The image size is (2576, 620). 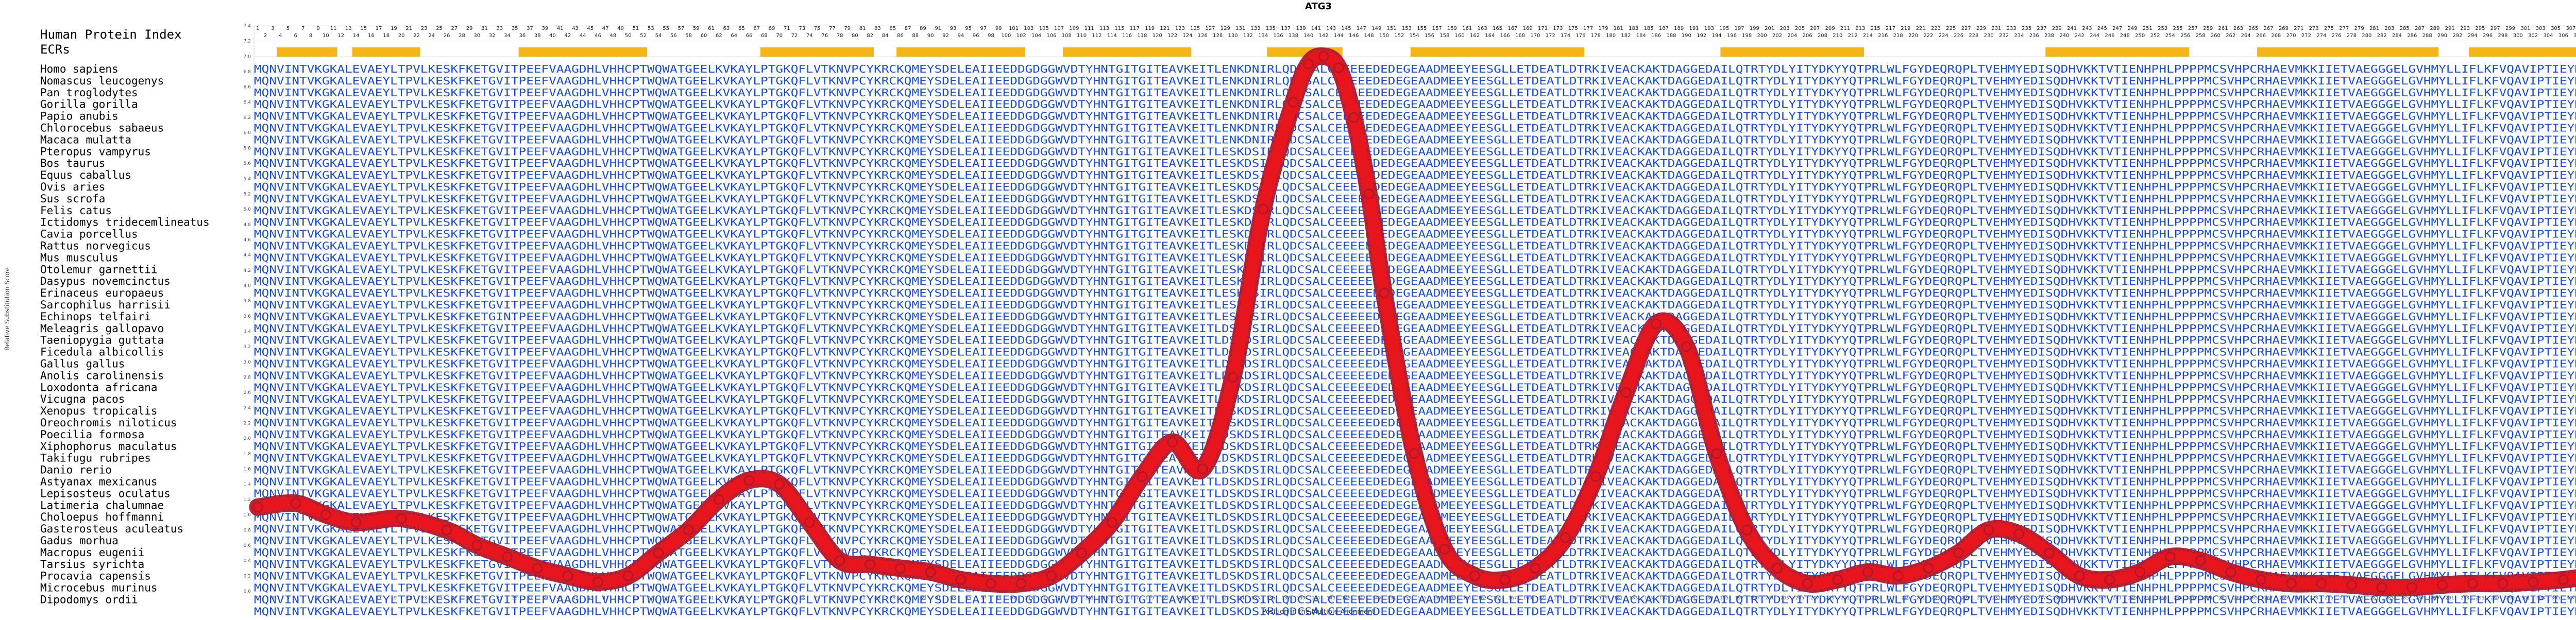 What do you see at coordinates (2223, 28) in the screenshot?
I see `index-number: 261` at bounding box center [2223, 28].